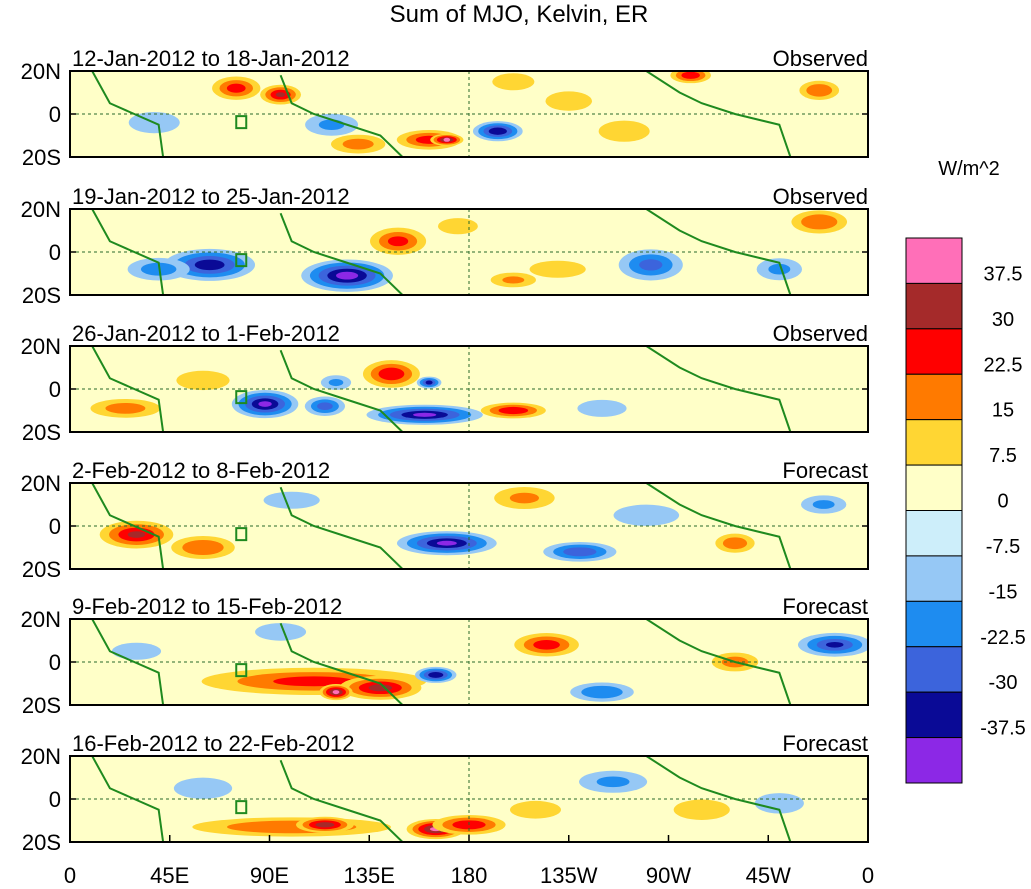 Image resolution: width=1031 pixels, height=889 pixels. What do you see at coordinates (1003, 365) in the screenshot?
I see `colorbar-label: 22.5` at bounding box center [1003, 365].